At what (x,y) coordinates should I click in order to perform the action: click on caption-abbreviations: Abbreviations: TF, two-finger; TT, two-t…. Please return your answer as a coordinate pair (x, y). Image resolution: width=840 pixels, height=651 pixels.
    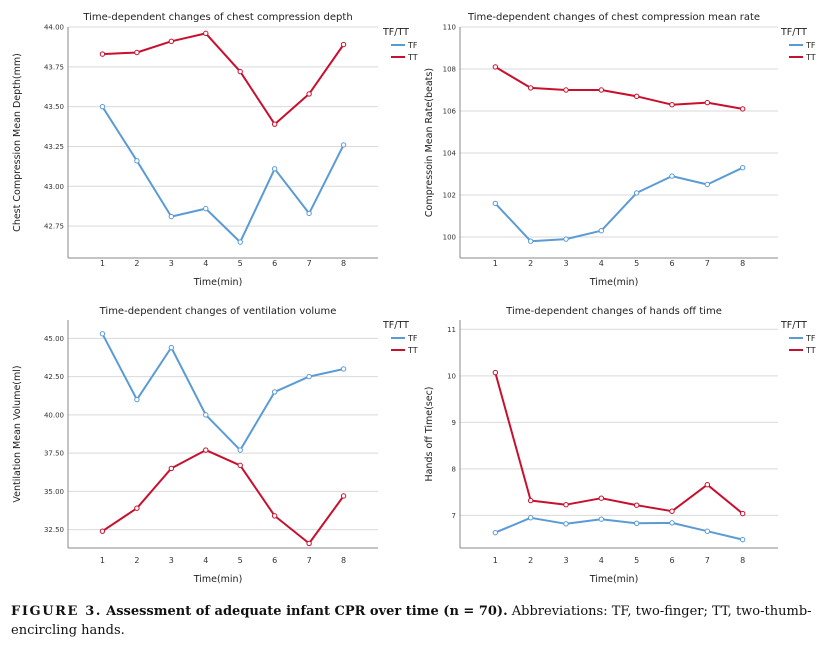
    Looking at the image, I should click on (411, 621).